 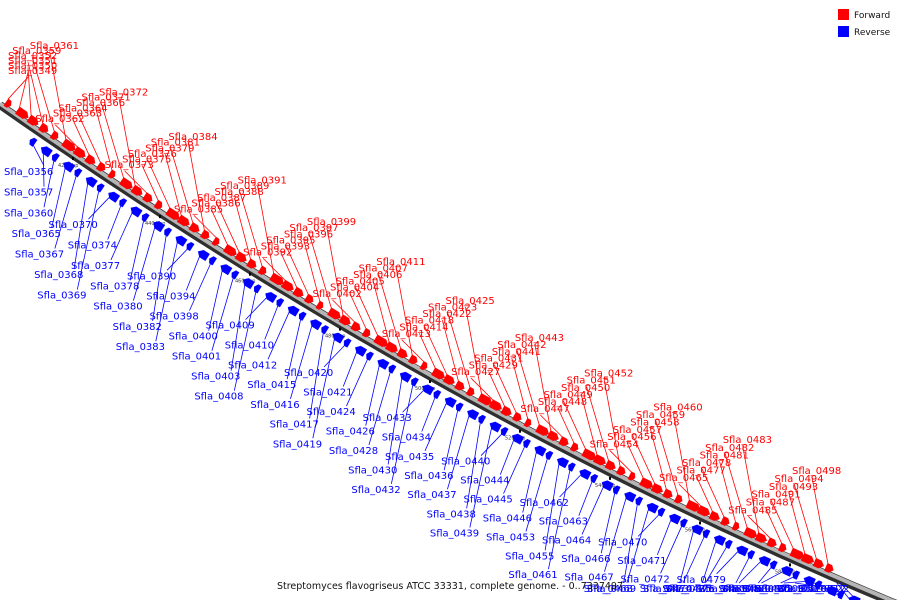 I want to click on reverse-gene-label: Sfla_0453, so click(x=510, y=537).